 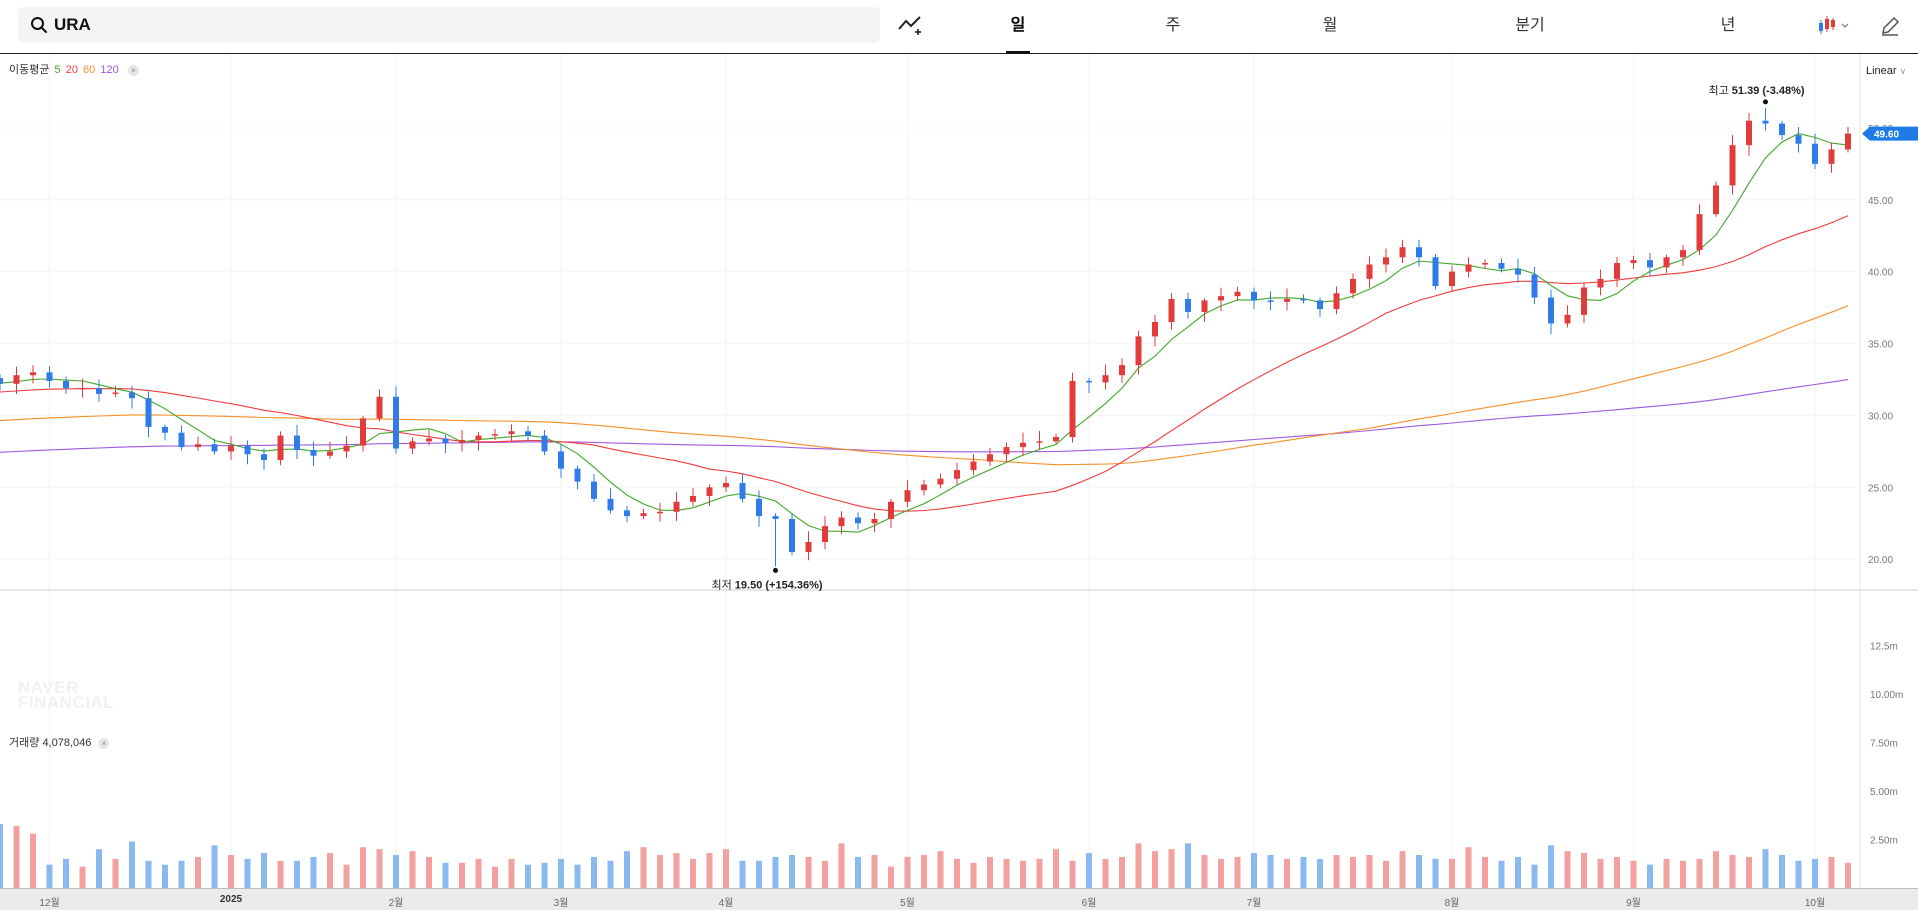 What do you see at coordinates (1330, 25) in the screenshot?
I see `tab-month: 월` at bounding box center [1330, 25].